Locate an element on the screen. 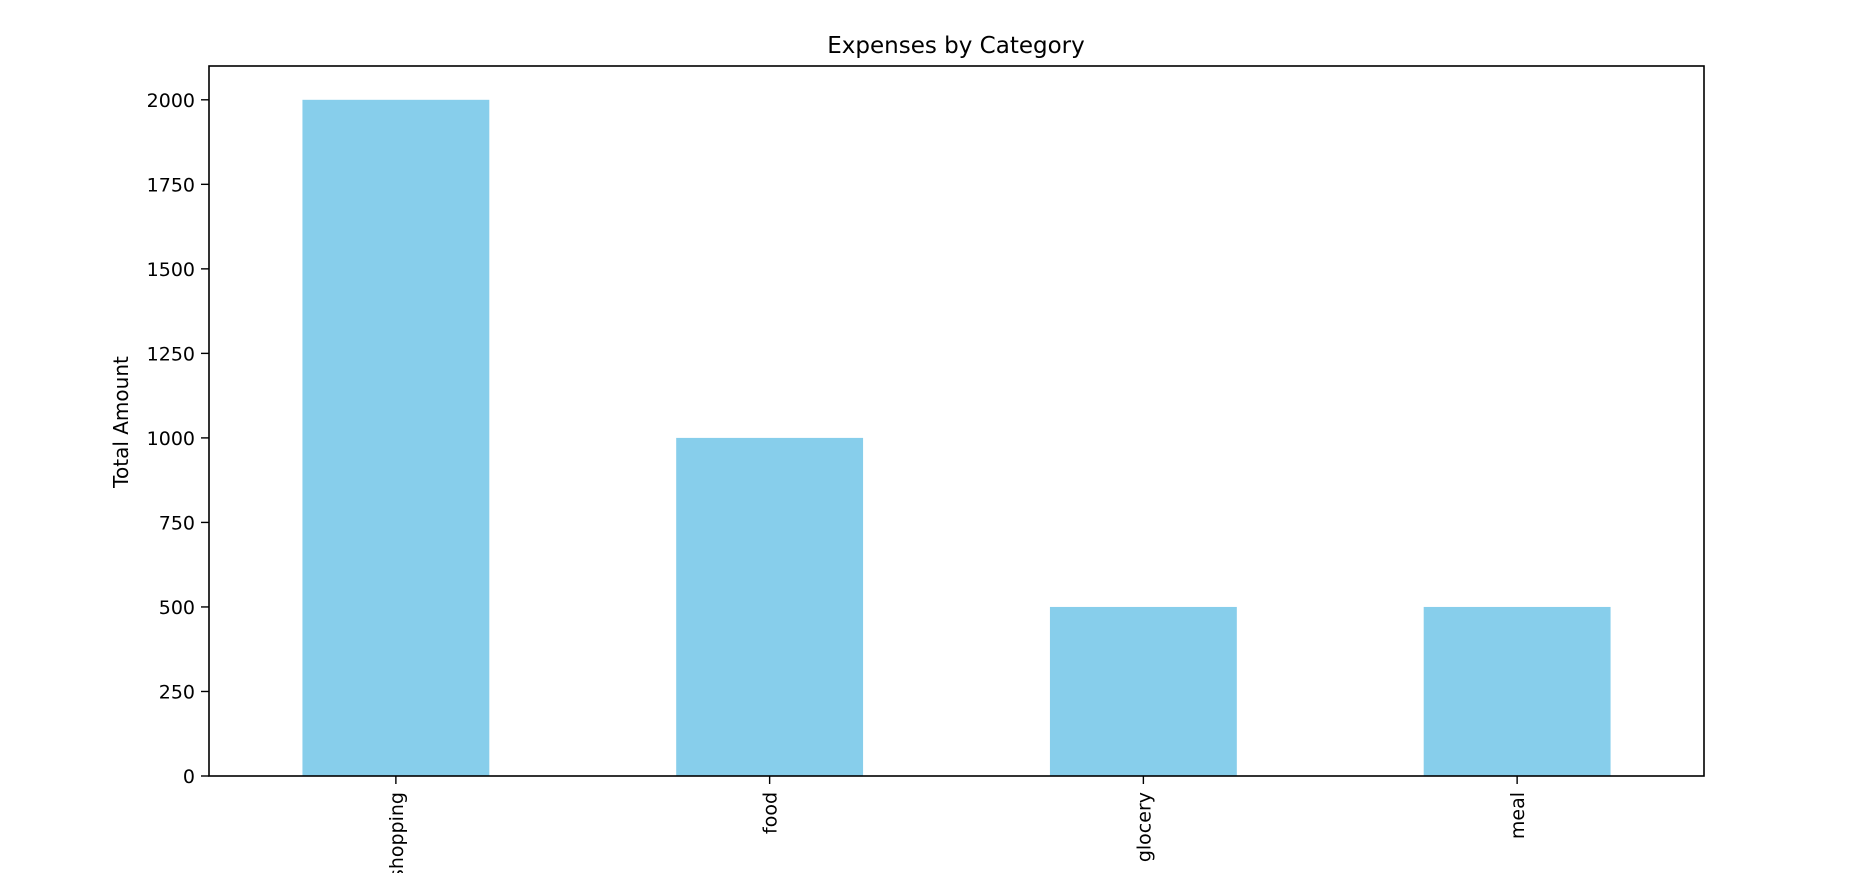 This screenshot has width=1867, height=873. bar-glocery is located at coordinates (1143, 691).